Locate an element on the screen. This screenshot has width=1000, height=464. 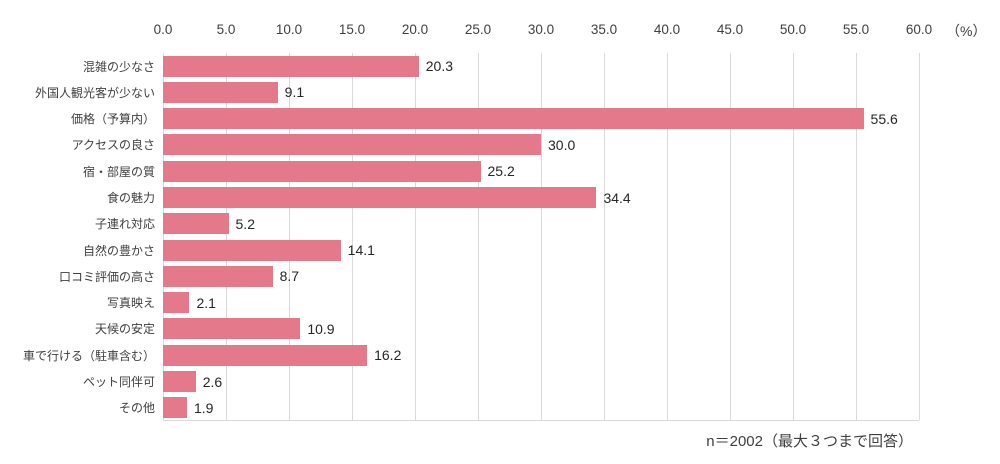
value-label: 16.2 is located at coordinates (388, 355).